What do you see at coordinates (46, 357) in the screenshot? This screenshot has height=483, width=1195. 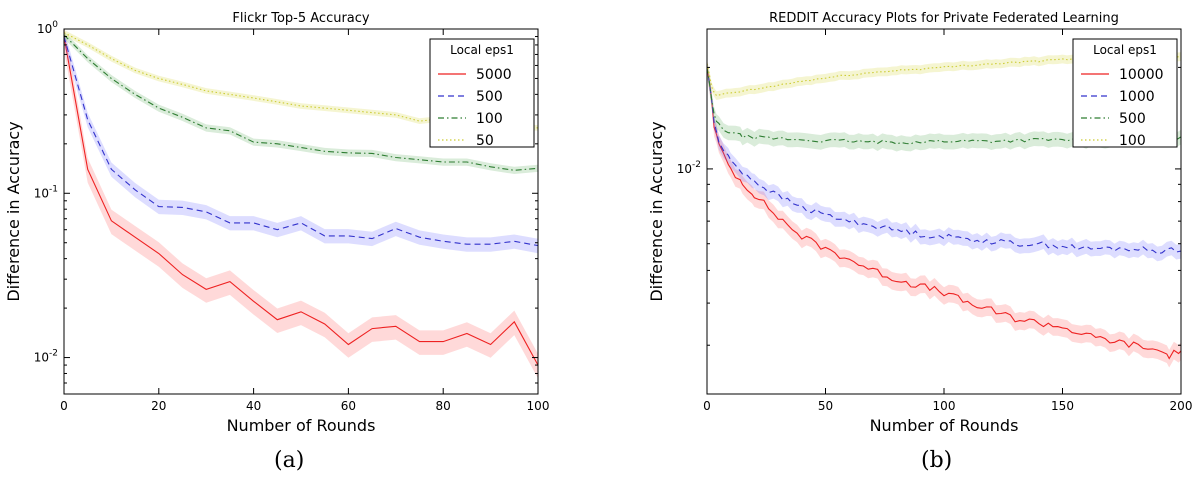 I see `p0-ytick-label: 10⁻²` at bounding box center [46, 357].